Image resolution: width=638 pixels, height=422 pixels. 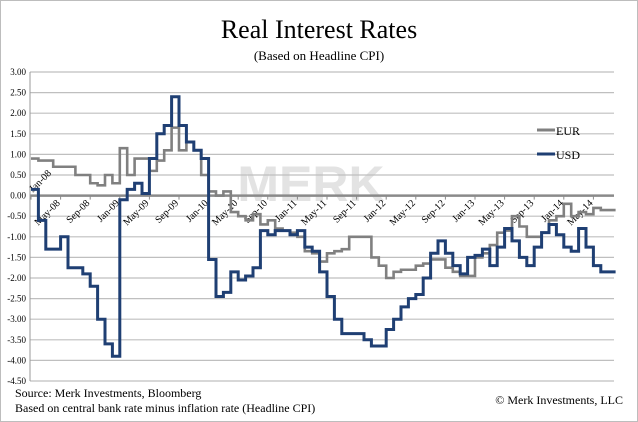 I want to click on x-tick-label: Jan-13, so click(x=463, y=211).